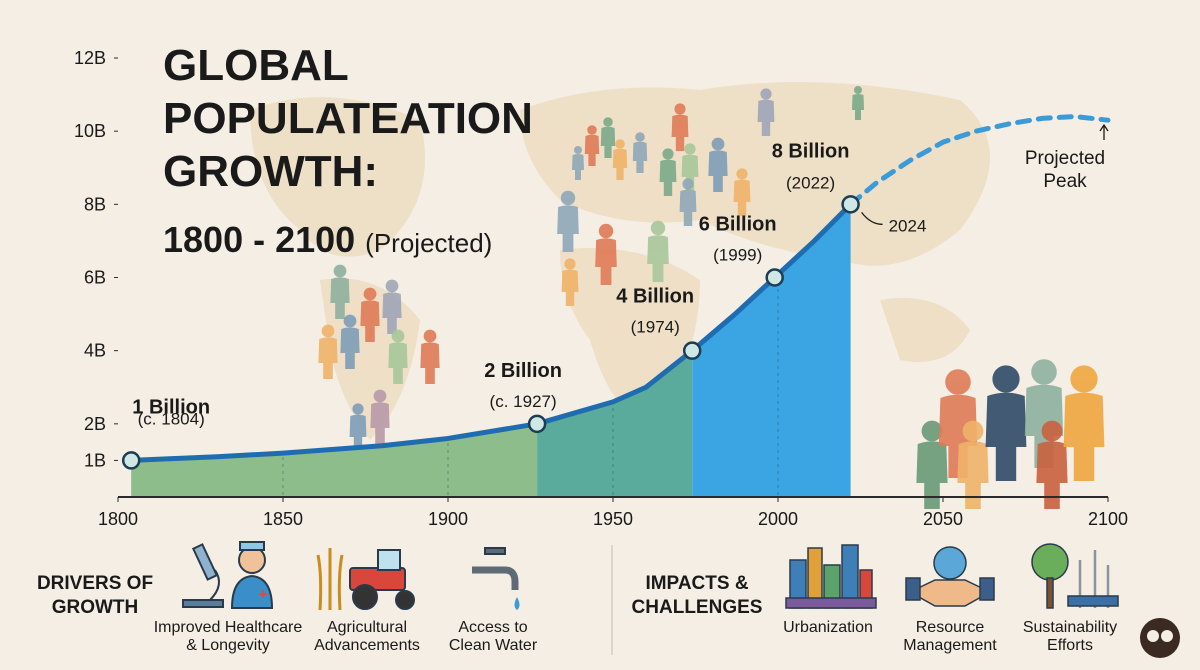 The image size is (1200, 670). I want to click on title-range: 1800 - 2100 (Projected), so click(327, 239).